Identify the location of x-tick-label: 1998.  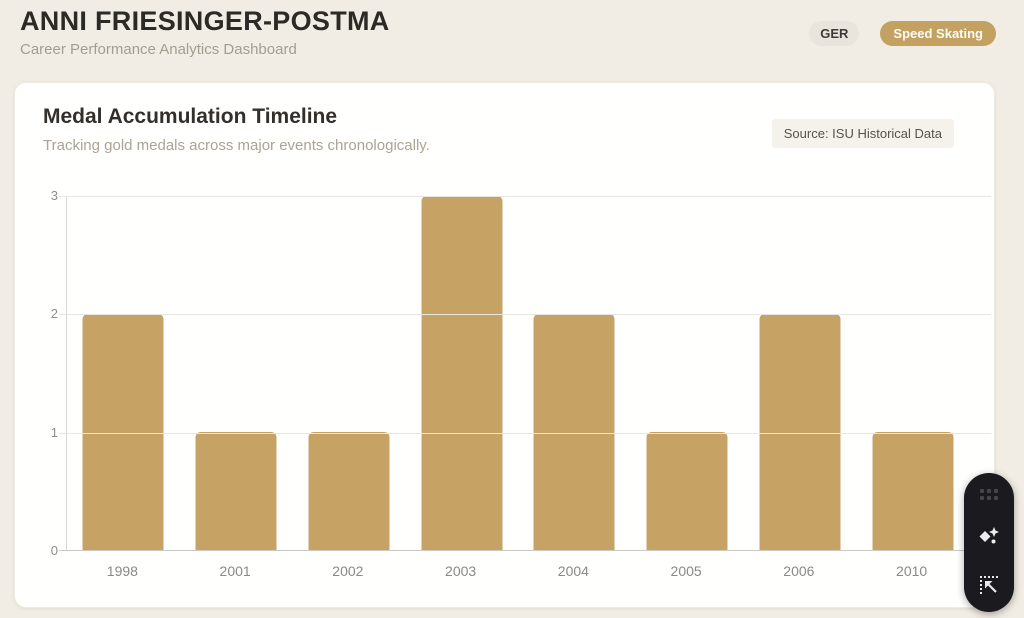
(122, 571).